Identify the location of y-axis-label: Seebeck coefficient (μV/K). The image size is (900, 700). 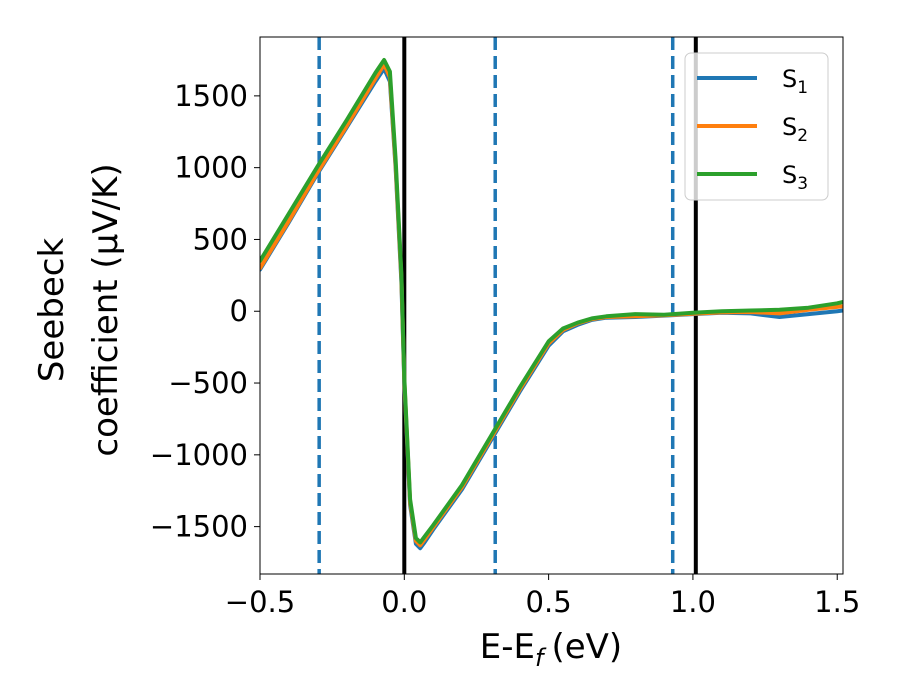
(79, 309).